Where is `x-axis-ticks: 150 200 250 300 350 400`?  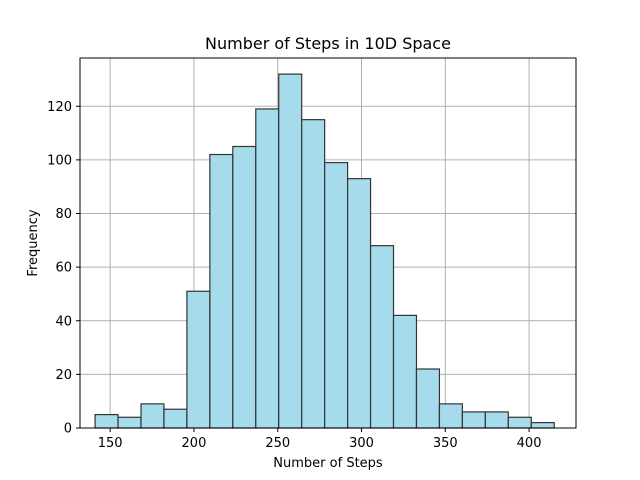 x-axis-ticks: 150 200 250 300 350 400 is located at coordinates (320, 439).